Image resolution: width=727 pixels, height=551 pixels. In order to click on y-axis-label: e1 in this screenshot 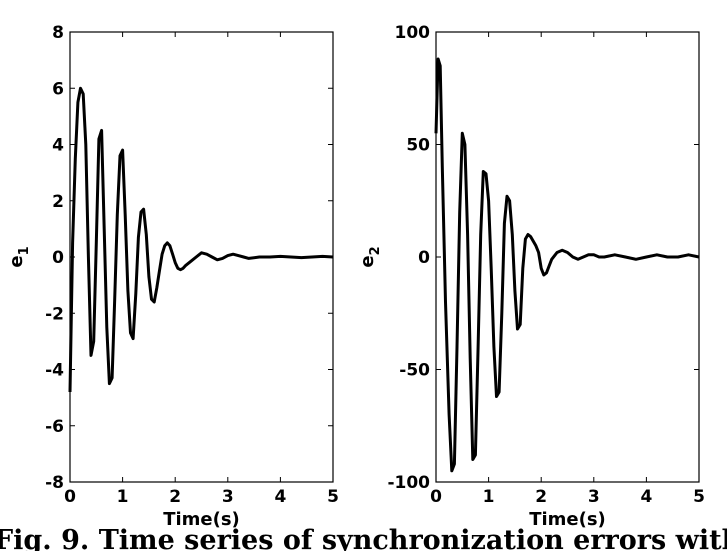, I will do `click(19, 256)`.